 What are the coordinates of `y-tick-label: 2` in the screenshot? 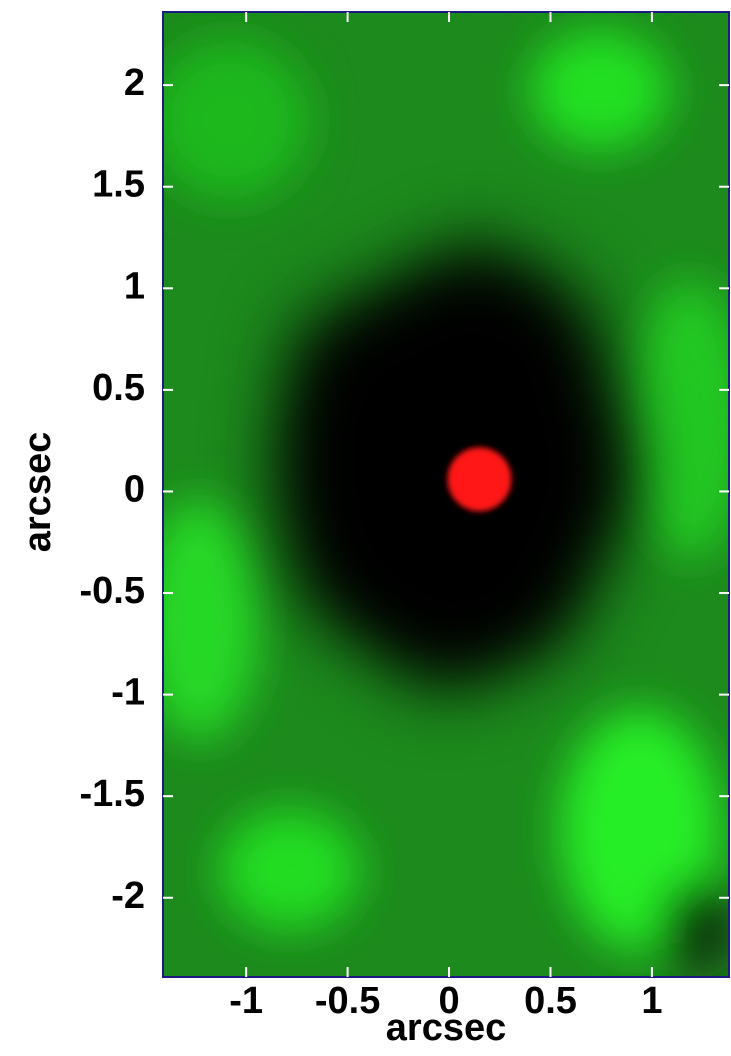 It's located at (134, 83).